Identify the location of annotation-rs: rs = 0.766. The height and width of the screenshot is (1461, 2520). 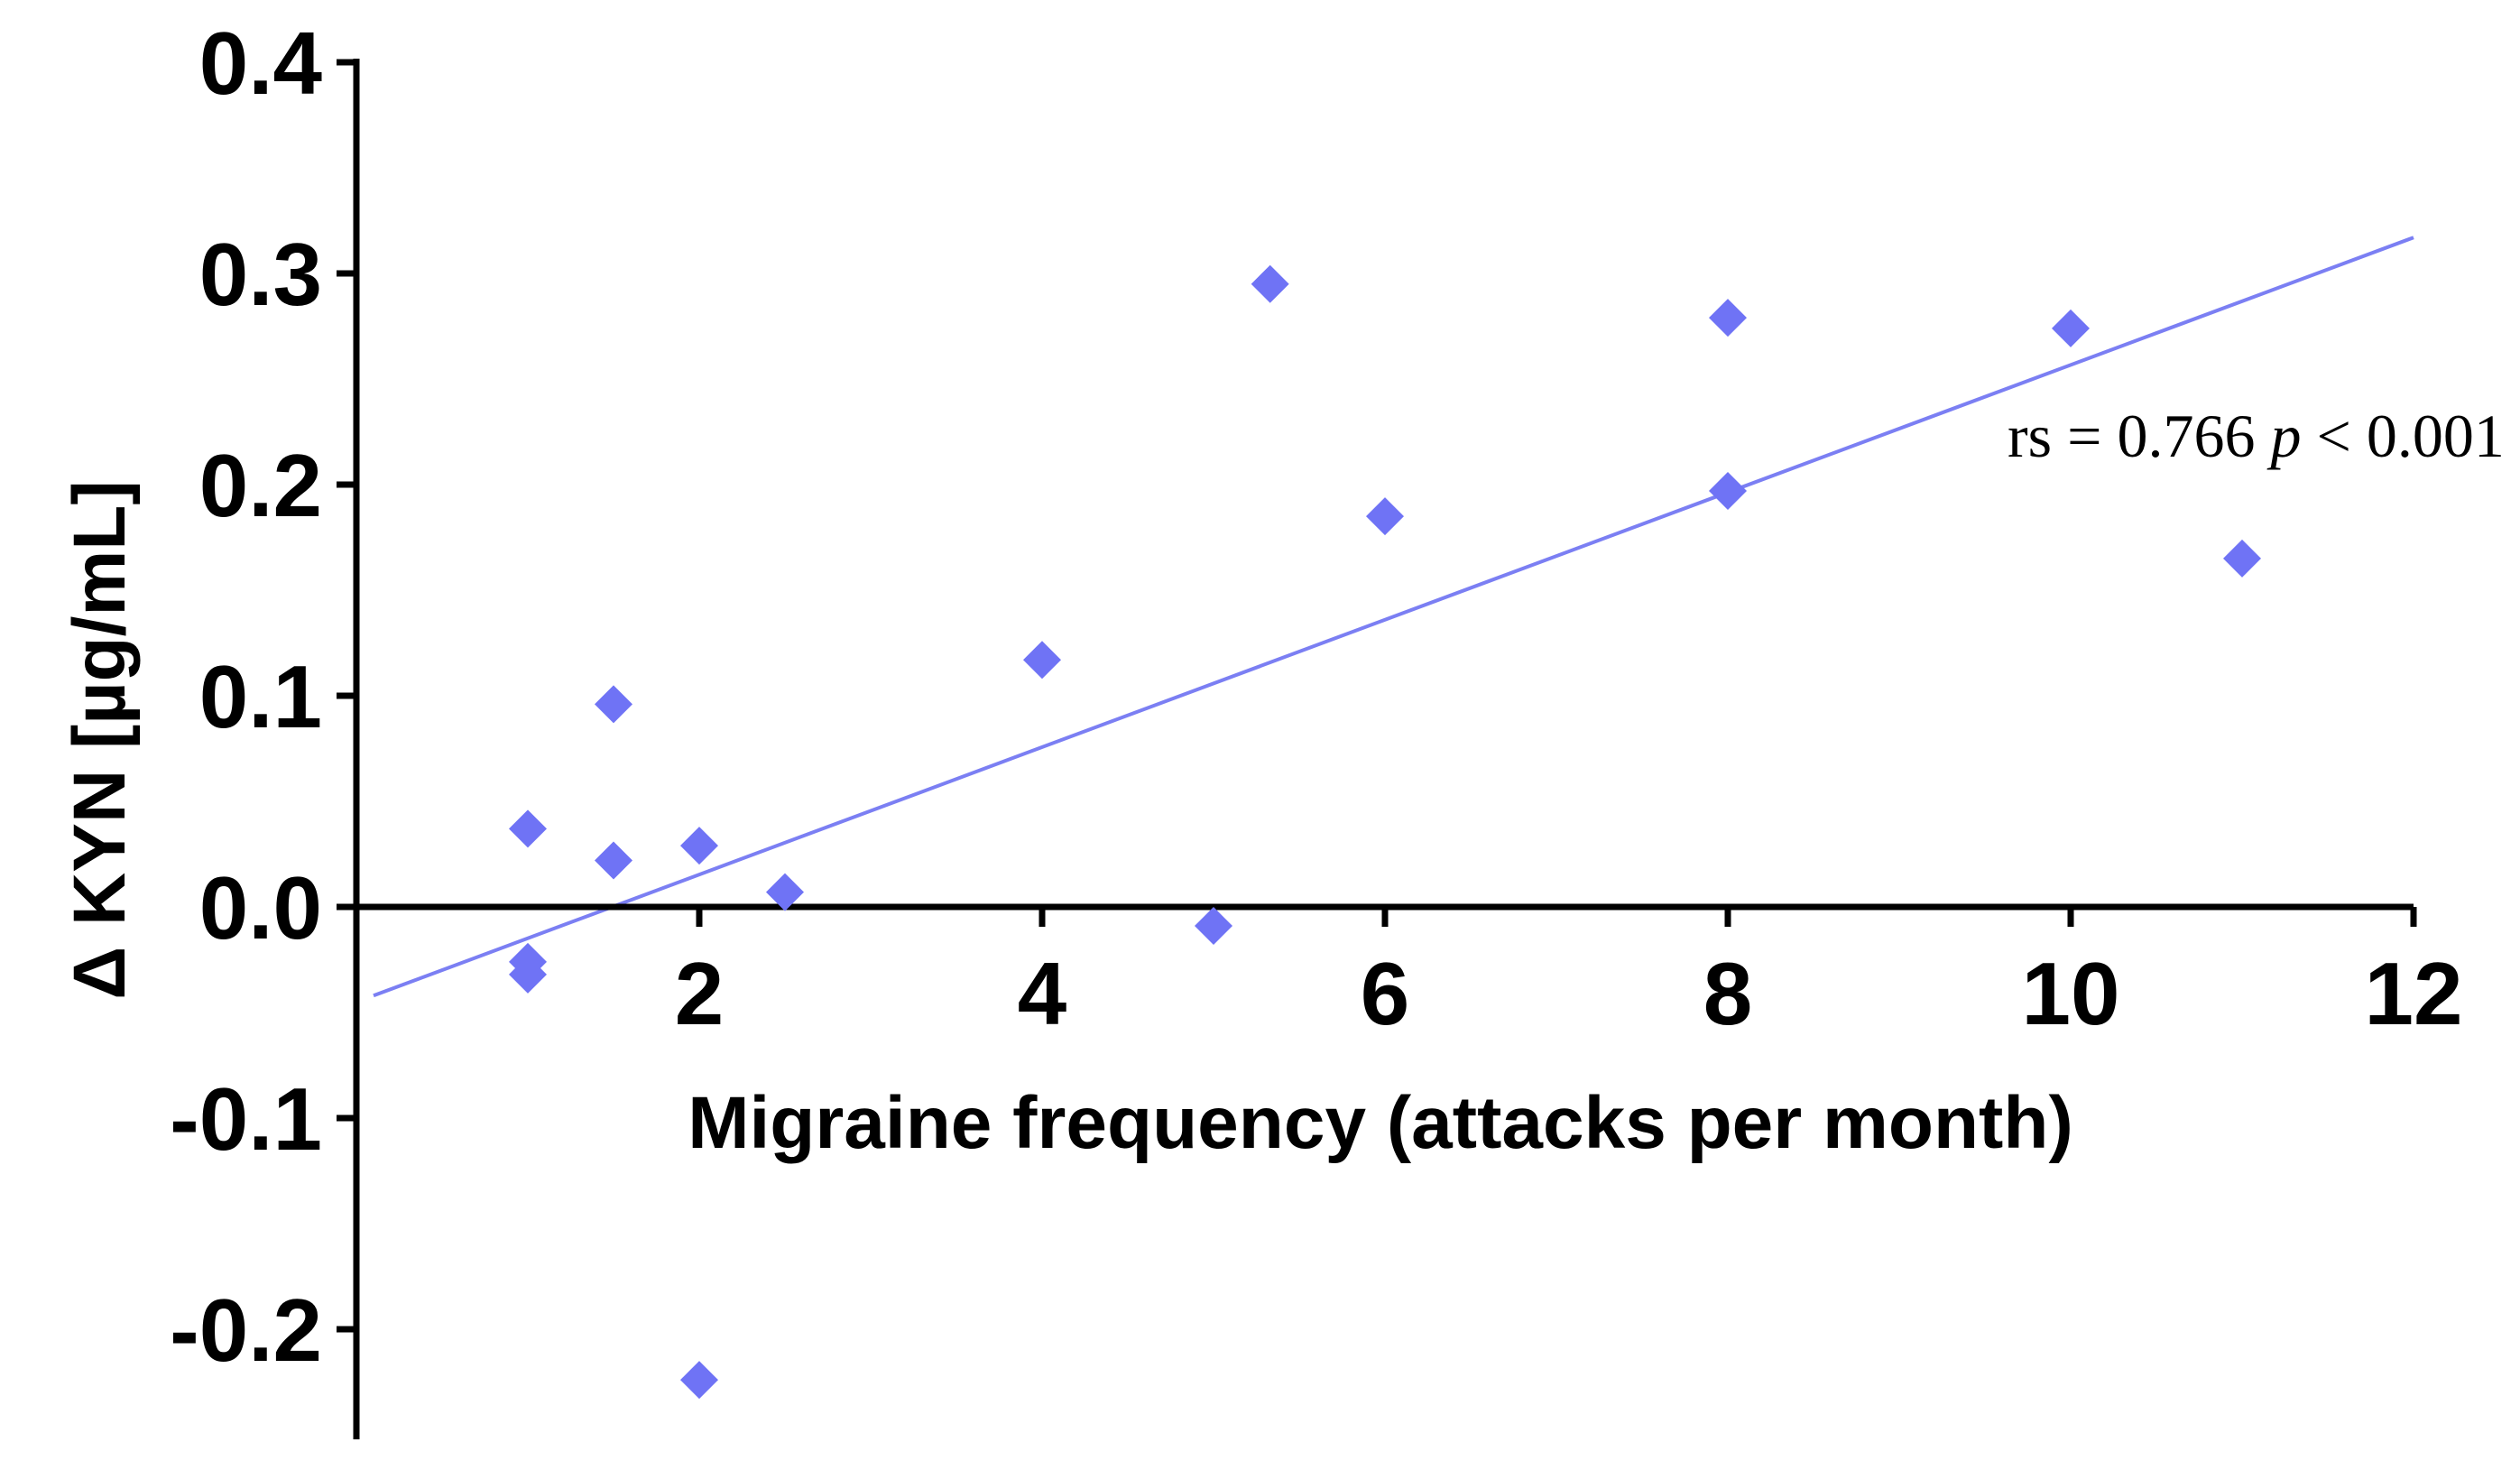
(2139, 436).